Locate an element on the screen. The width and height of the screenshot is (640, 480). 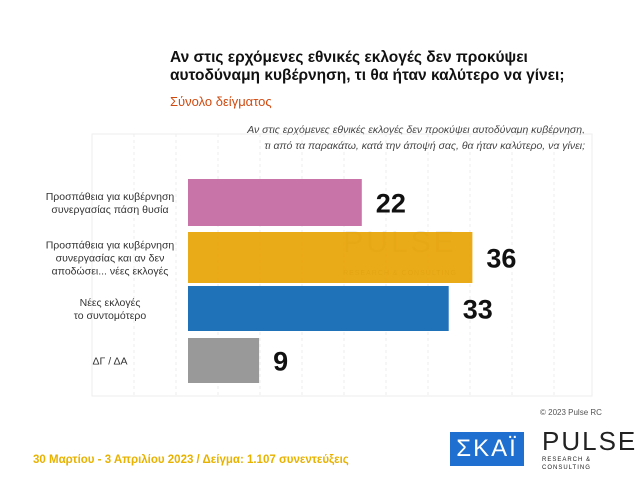
pulse-logo: PULSE RESEARCH & CONSULTING is located at coordinates (591, 450).